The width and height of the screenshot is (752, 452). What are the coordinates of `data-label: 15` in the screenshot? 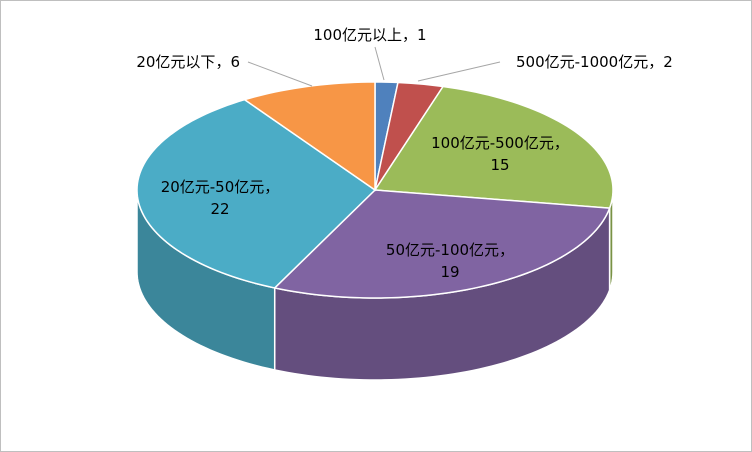 It's located at (499, 165).